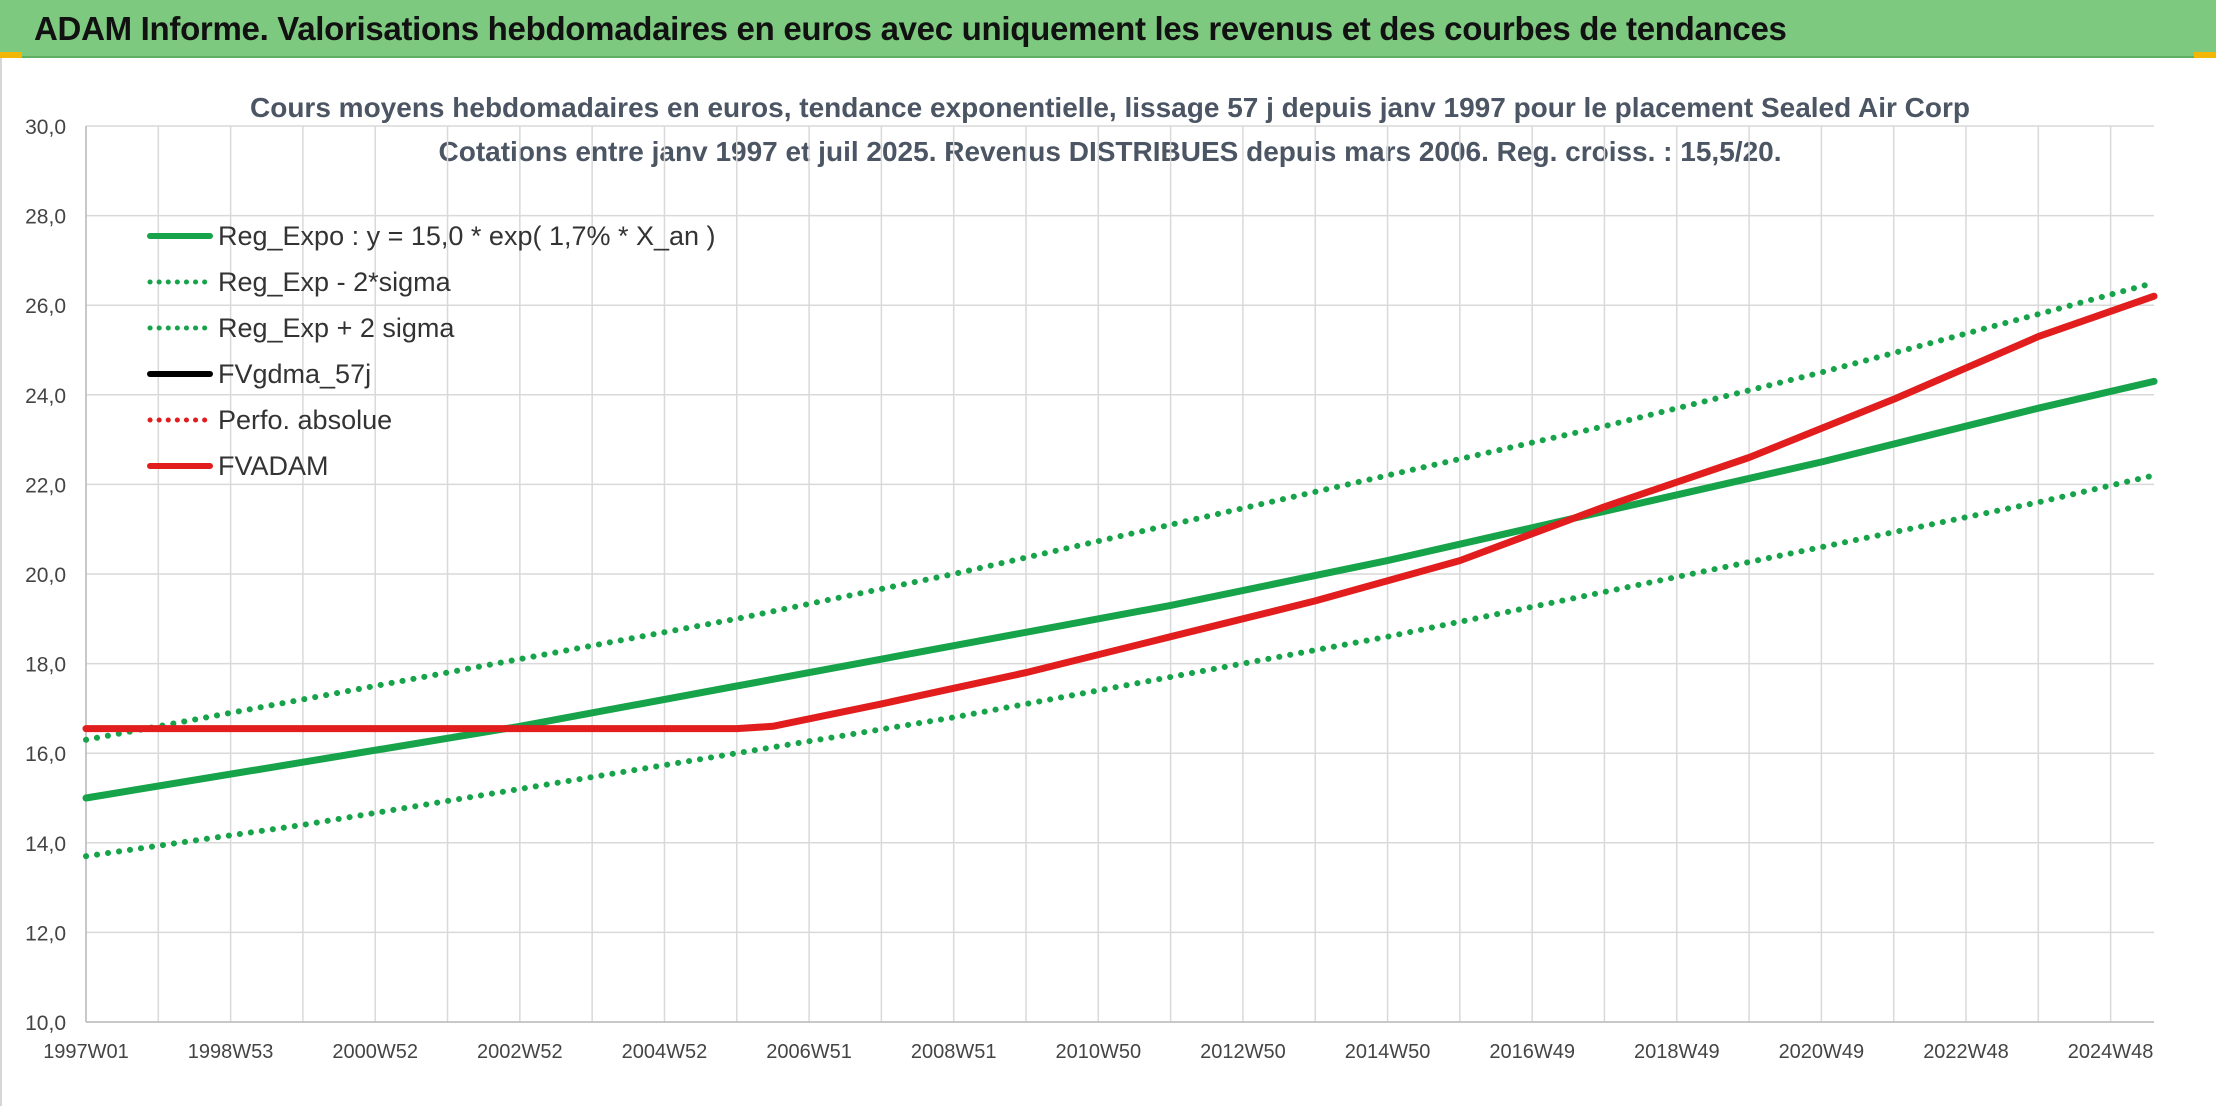  What do you see at coordinates (45, 1023) in the screenshot?
I see `y-tick-label: 10,0` at bounding box center [45, 1023].